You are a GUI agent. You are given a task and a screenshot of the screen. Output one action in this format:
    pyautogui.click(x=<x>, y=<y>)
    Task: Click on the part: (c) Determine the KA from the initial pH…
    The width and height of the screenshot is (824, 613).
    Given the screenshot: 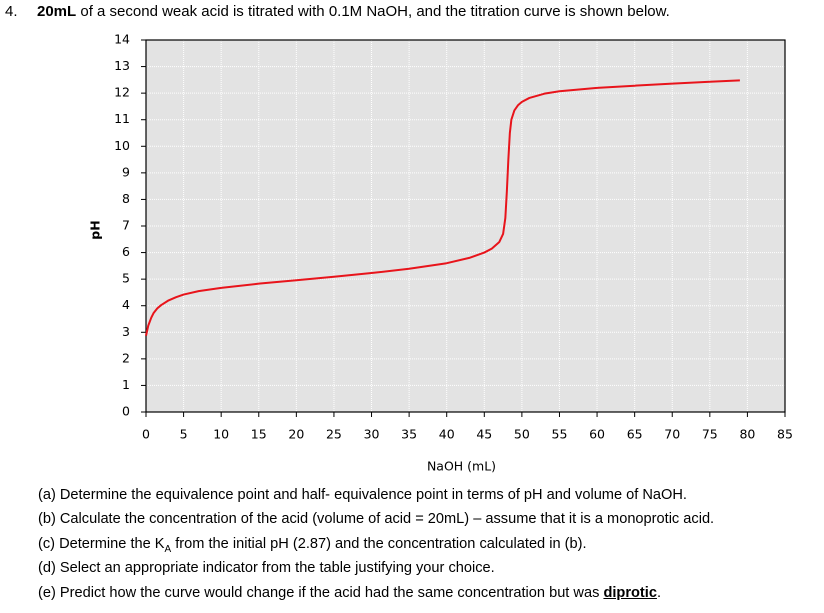 What is the action you would take?
    pyautogui.click(x=376, y=546)
    